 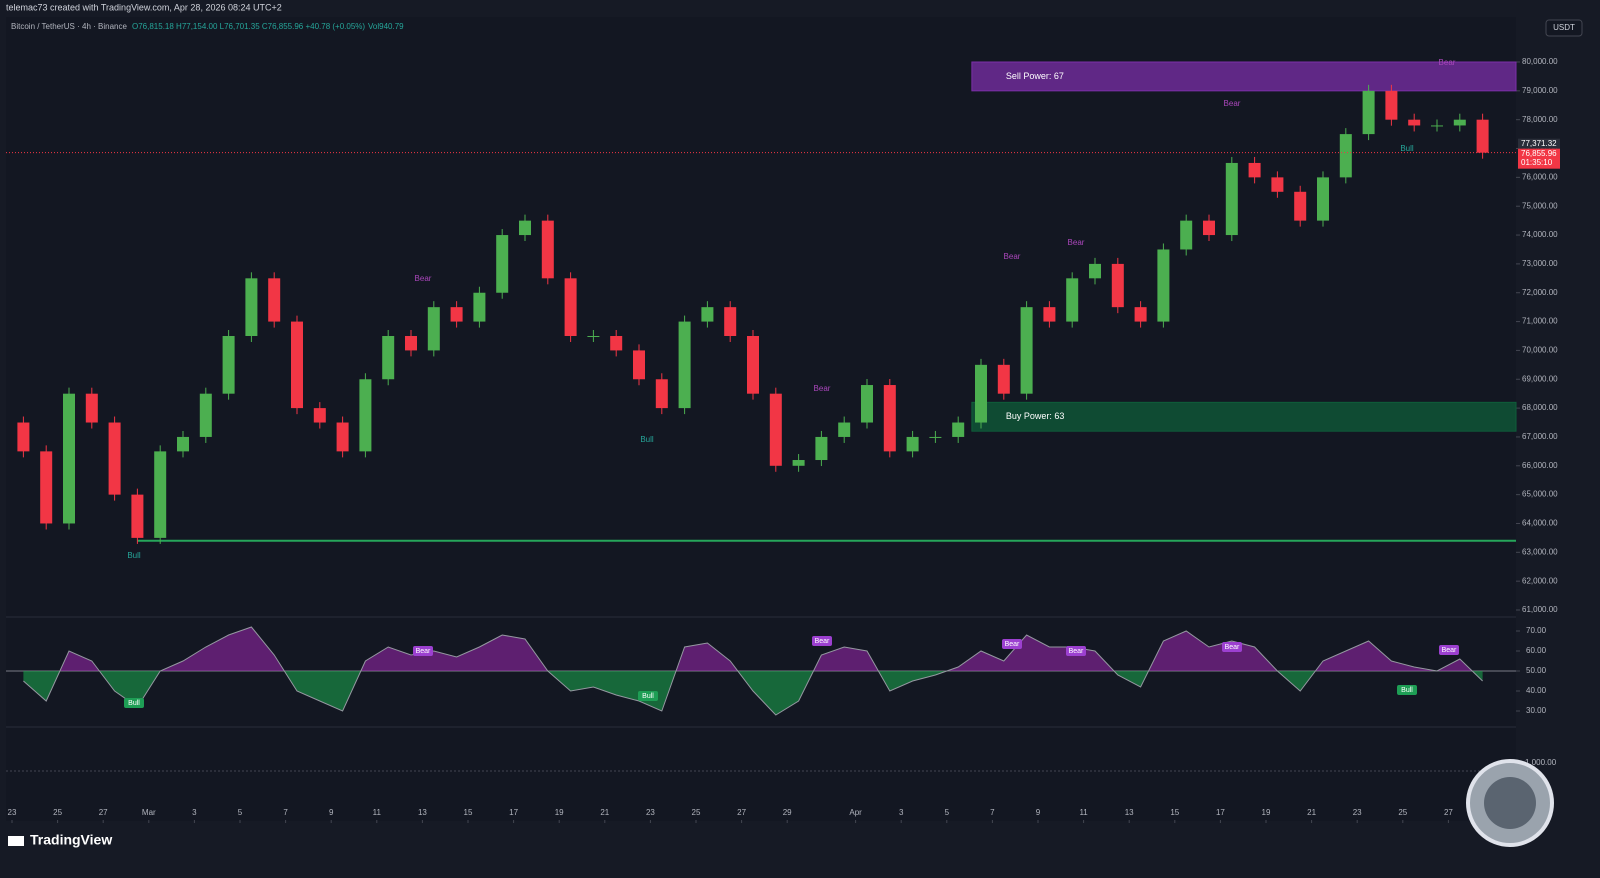 I want to click on currency: USDT, so click(x=1564, y=27).